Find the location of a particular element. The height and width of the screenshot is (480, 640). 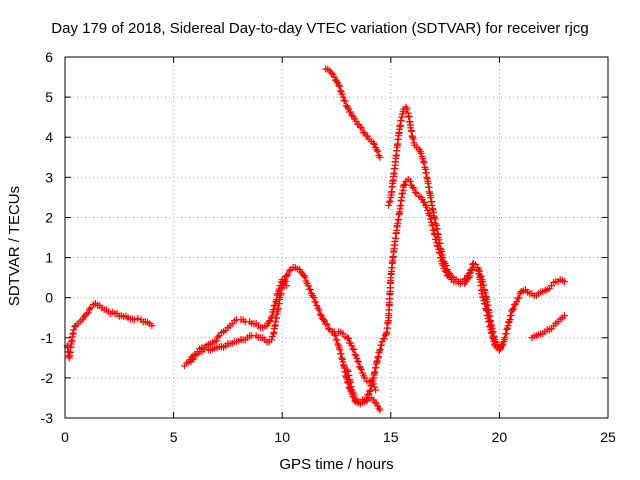

x-tick-label: 5 is located at coordinates (174, 437).